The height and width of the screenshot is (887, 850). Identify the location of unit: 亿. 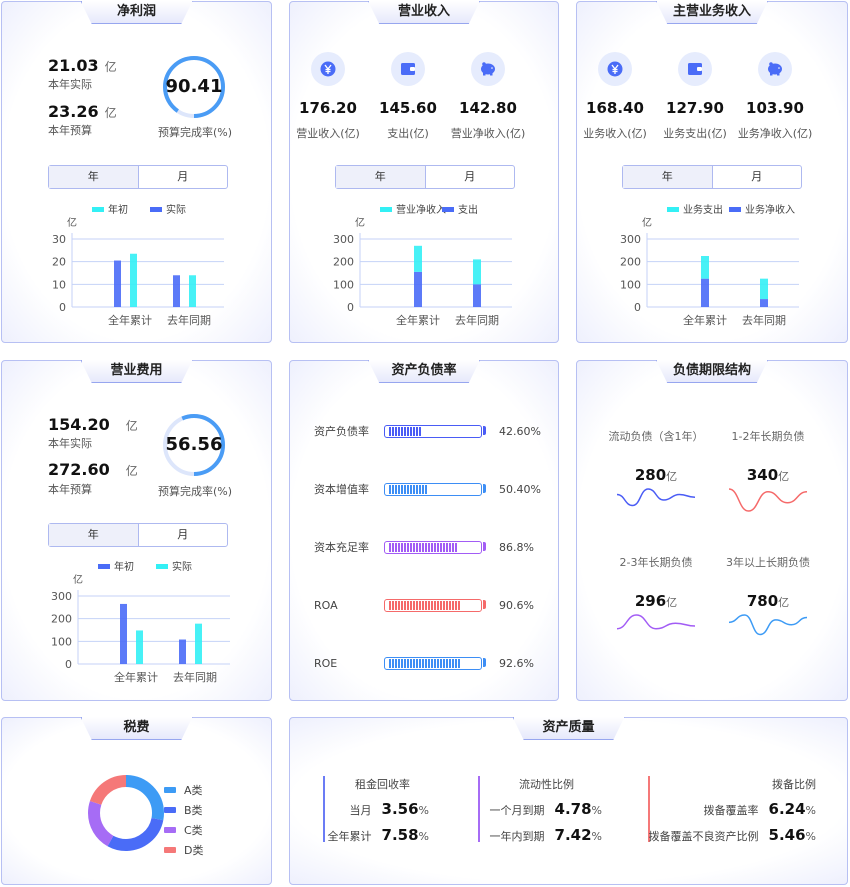
(131, 426).